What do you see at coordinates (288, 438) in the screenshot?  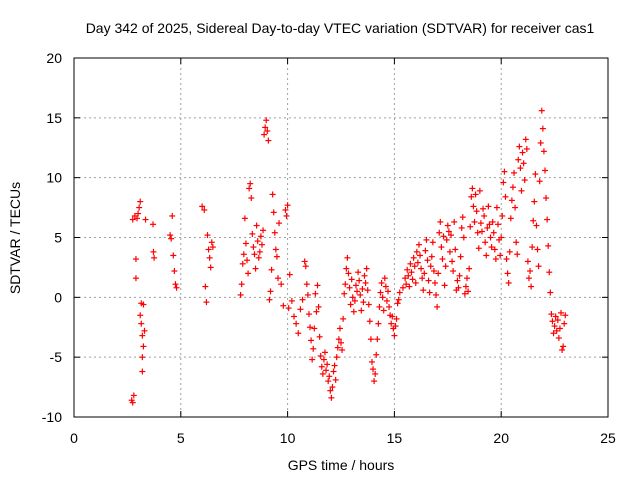 I see `x-tick-label: 10` at bounding box center [288, 438].